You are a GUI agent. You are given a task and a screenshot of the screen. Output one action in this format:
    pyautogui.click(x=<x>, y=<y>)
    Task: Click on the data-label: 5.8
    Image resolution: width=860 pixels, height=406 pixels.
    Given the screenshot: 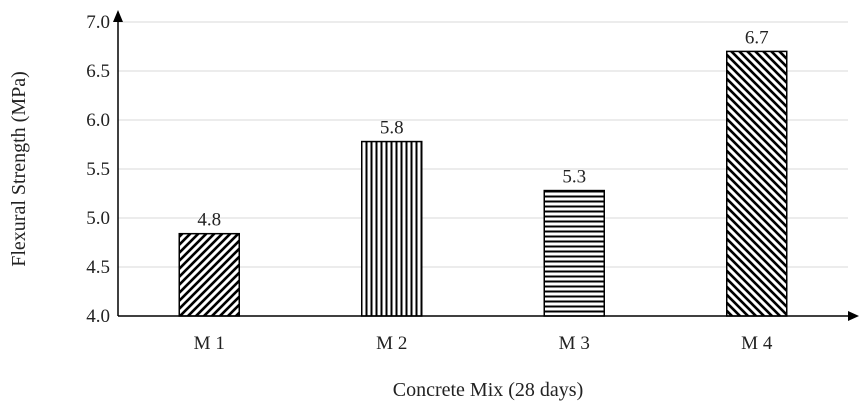 What is the action you would take?
    pyautogui.click(x=392, y=128)
    